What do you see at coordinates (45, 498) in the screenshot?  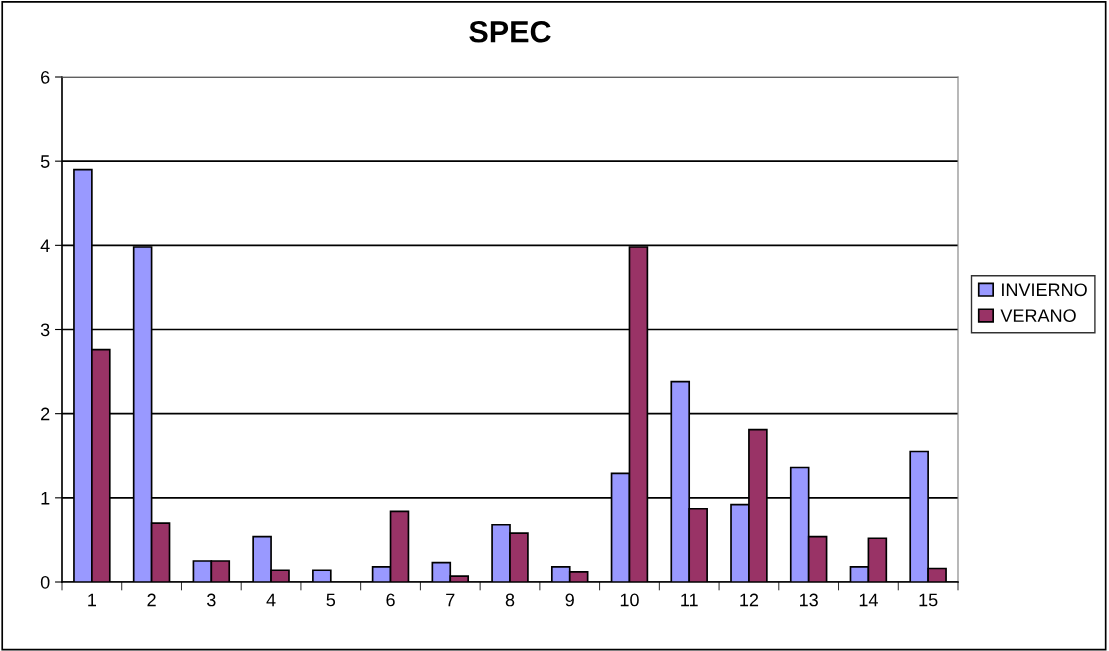 I see `y-tick-label: 1` at bounding box center [45, 498].